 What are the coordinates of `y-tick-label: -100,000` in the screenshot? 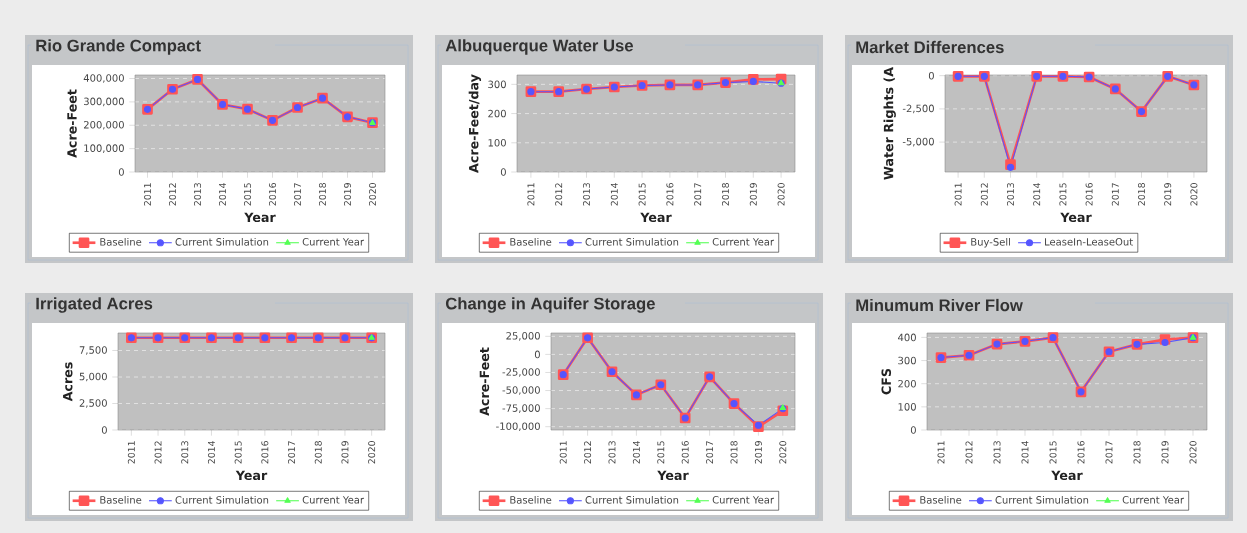 It's located at (518, 426).